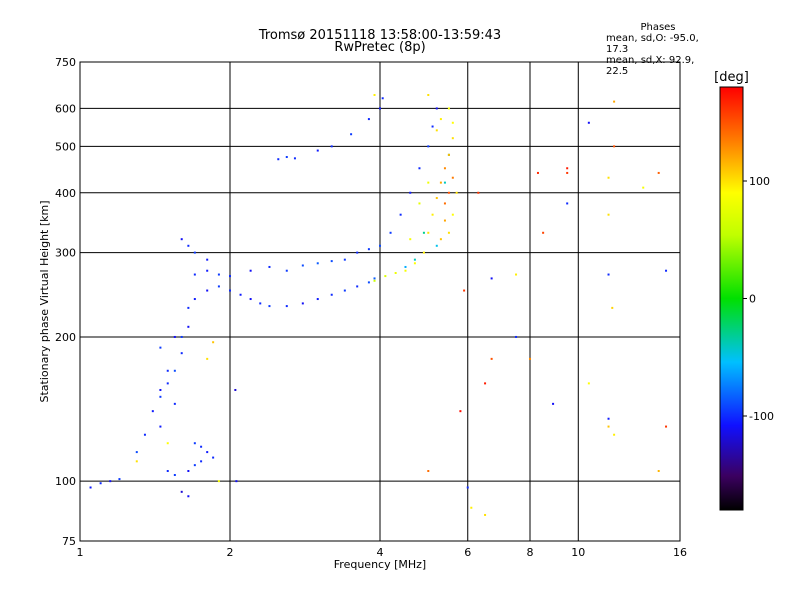 The width and height of the screenshot is (800, 600). Describe the element at coordinates (44, 301) in the screenshot. I see `y-axis-label: Stationary phase Virtual Height [km]` at that location.